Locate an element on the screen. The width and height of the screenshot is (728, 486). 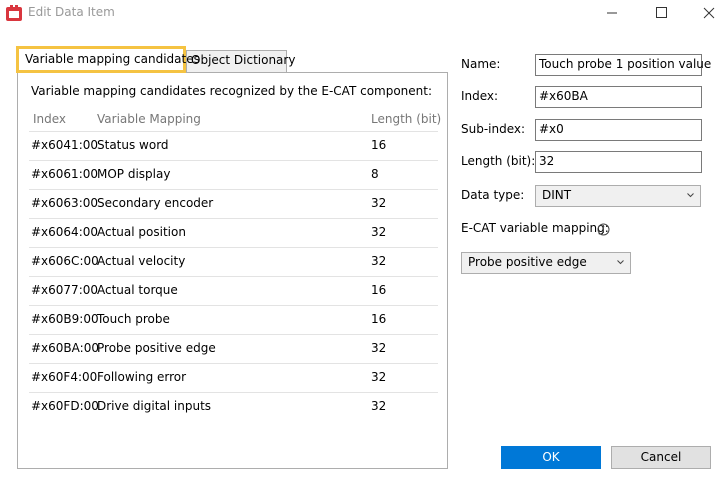
window-title: Edit Data Item is located at coordinates (71, 12).